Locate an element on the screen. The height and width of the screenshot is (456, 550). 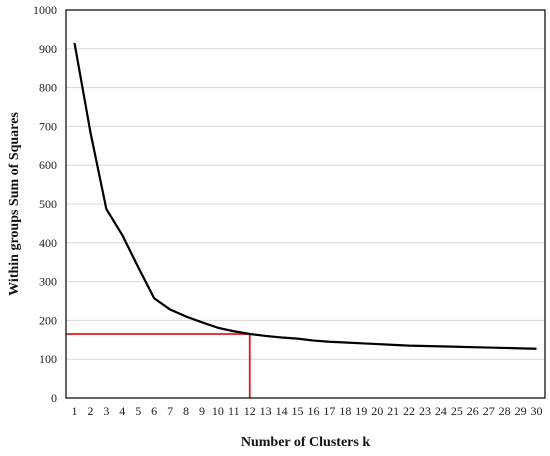
x-tick-label: 18 is located at coordinates (345, 411).